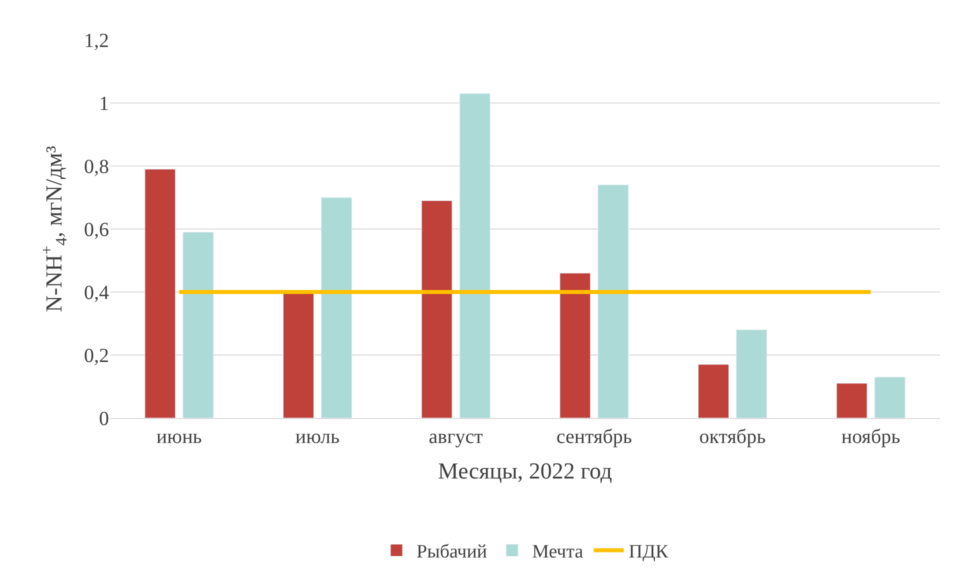  I want to click on legend-label: ПДК, so click(648, 552).